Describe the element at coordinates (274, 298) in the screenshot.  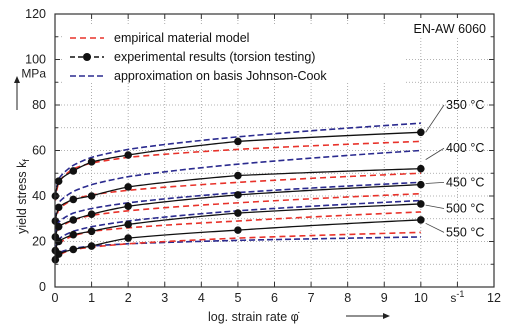
I see `x-tick-label: 6` at that location.